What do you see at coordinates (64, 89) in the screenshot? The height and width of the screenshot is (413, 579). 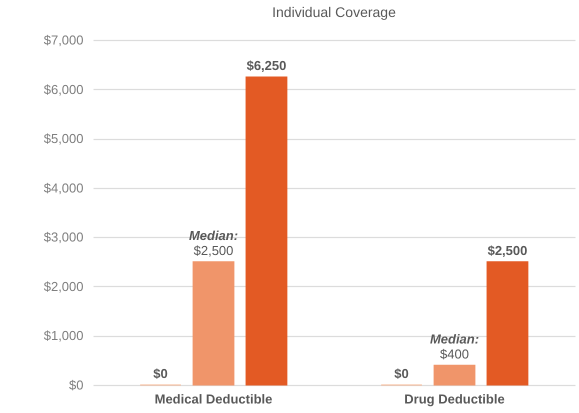 I see `y-tick-label: $6,000` at bounding box center [64, 89].